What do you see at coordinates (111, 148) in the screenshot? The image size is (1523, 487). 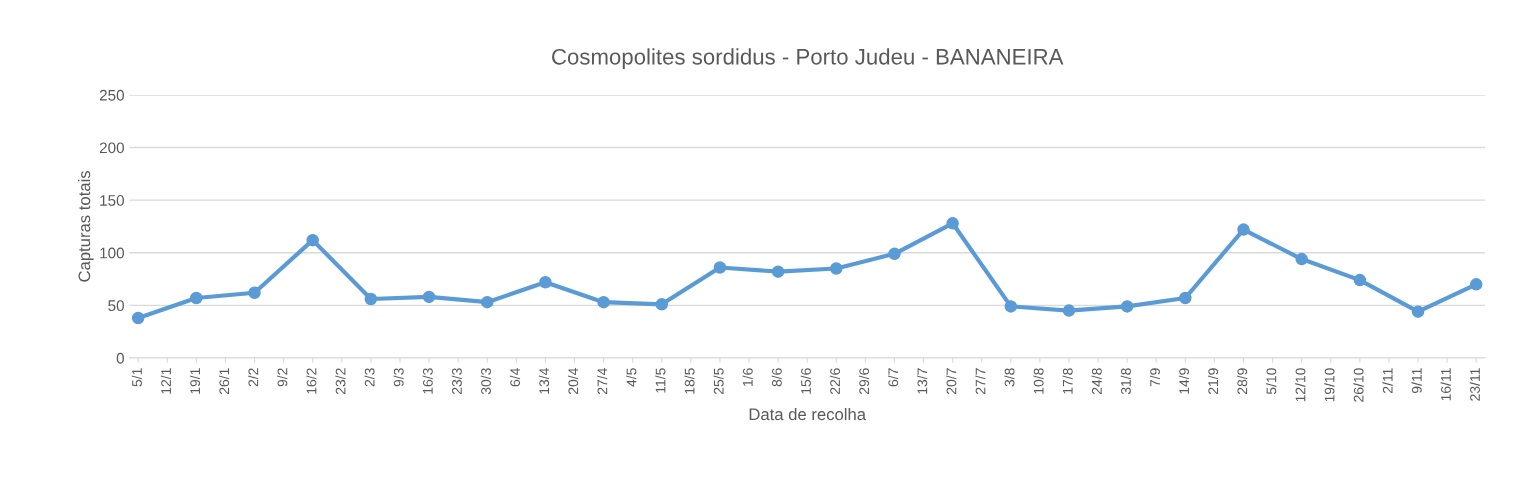 I see `y-tick-label: 200` at bounding box center [111, 148].